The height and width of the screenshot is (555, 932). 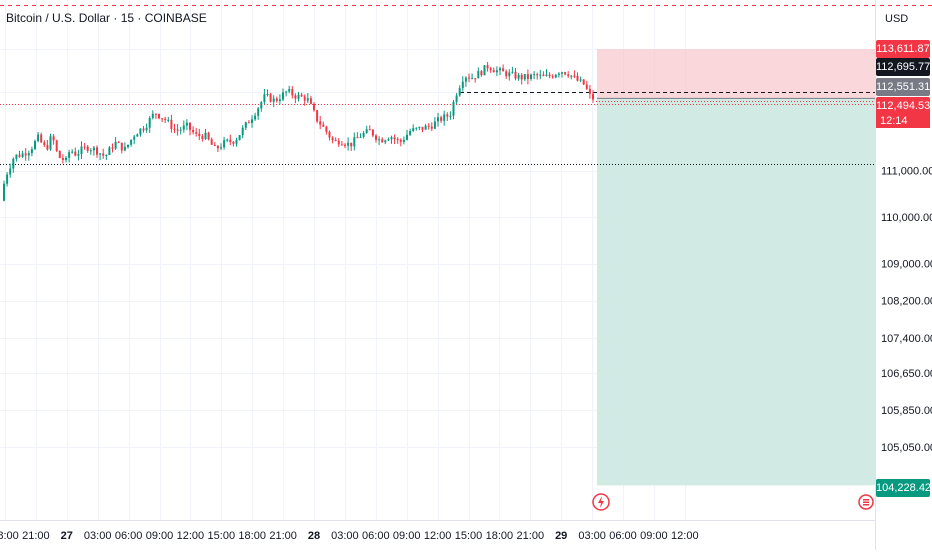 What do you see at coordinates (903, 488) in the screenshot?
I see `target-price-badge: 104,228.42` at bounding box center [903, 488].